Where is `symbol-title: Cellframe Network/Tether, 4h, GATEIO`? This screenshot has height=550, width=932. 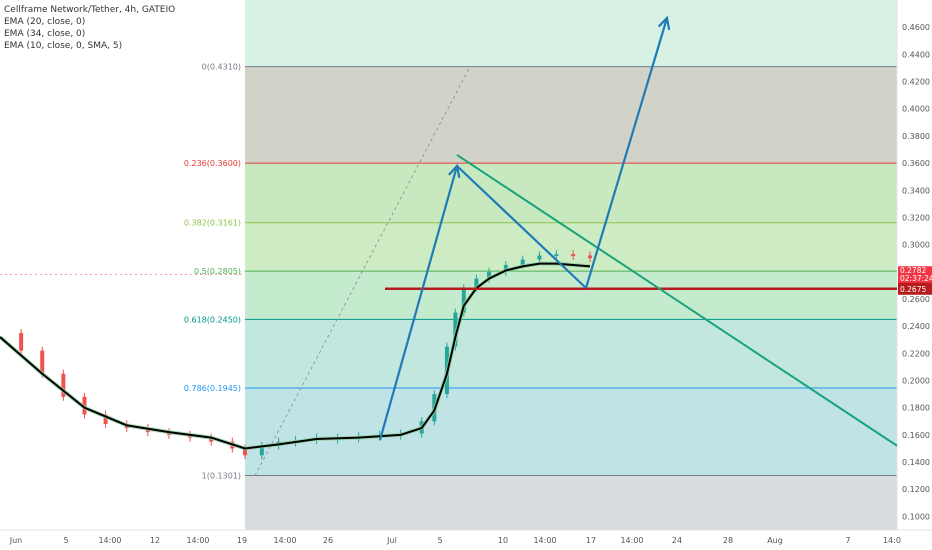
symbol-title: Cellframe Network/Tether, 4h, GATEIO is located at coordinates (90, 10).